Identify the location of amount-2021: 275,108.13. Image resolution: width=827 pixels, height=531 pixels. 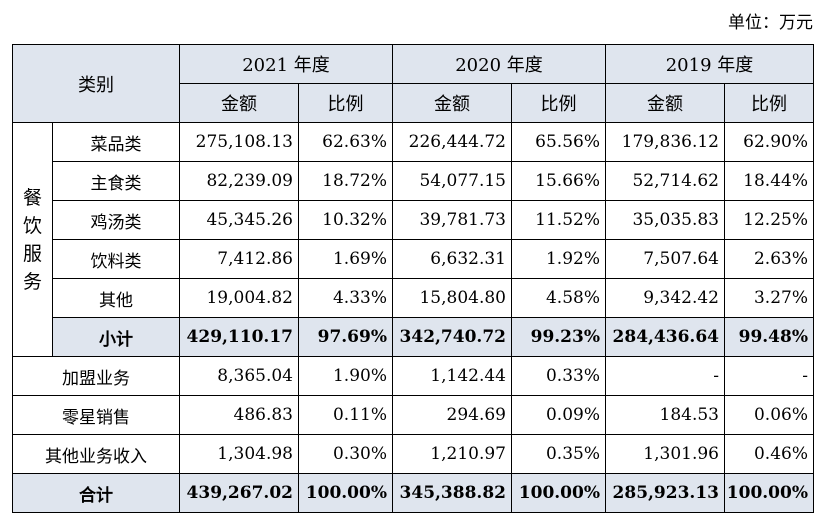
(239, 142).